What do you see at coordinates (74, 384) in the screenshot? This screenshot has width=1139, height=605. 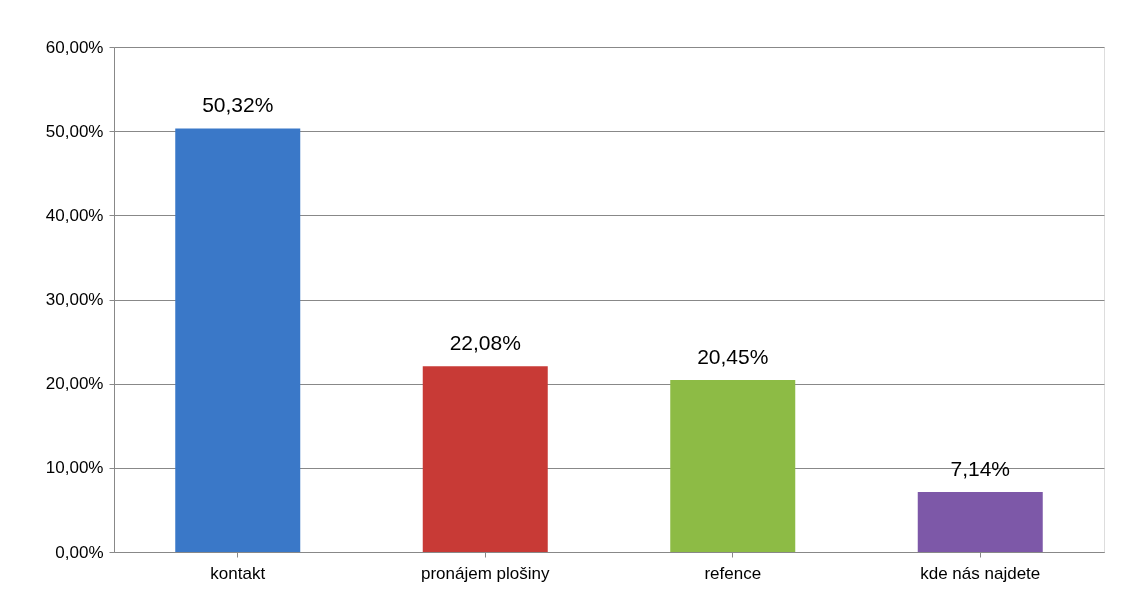 I see `y-tick-label: 20,00%` at bounding box center [74, 384].